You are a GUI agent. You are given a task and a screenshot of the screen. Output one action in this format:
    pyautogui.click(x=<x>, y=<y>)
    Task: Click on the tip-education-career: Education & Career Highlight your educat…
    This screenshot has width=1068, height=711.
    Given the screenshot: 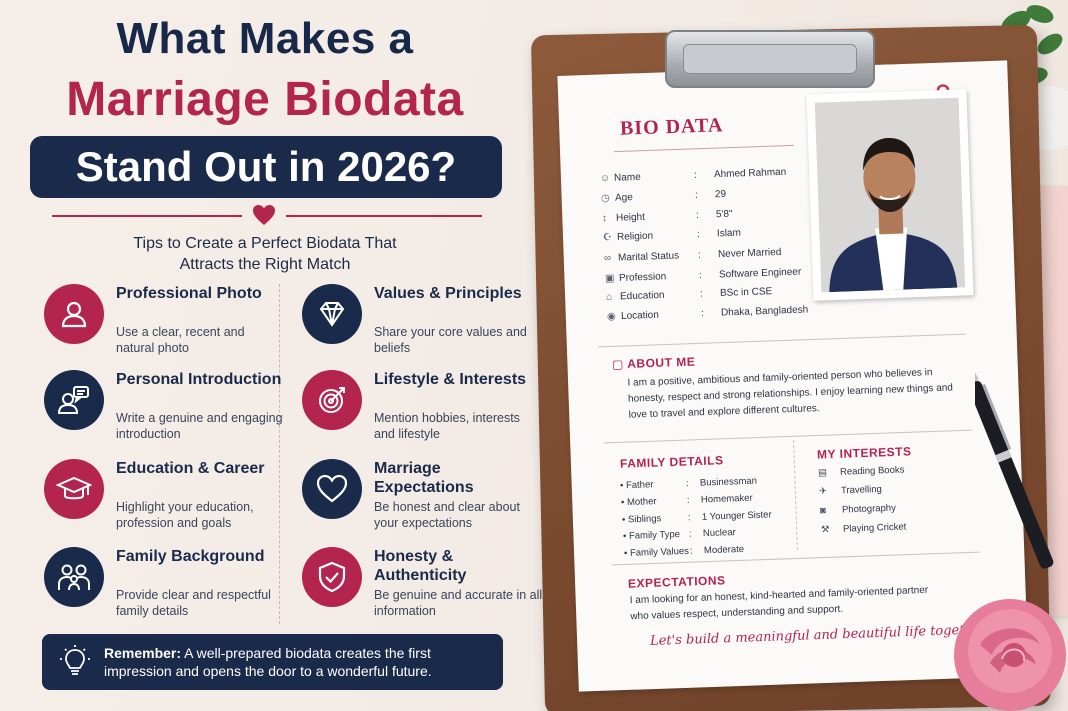 What is the action you would take?
    pyautogui.click(x=164, y=499)
    